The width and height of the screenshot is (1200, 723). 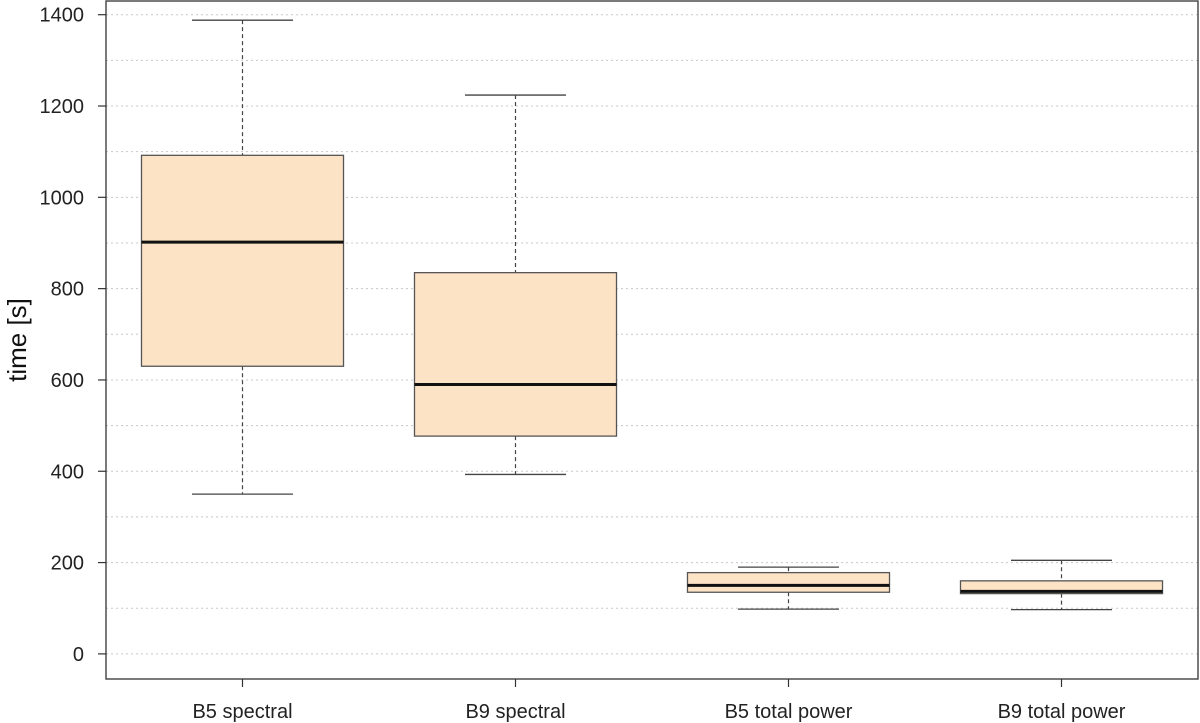 I want to click on x-tick-label: B9 spectral, so click(x=515, y=712).